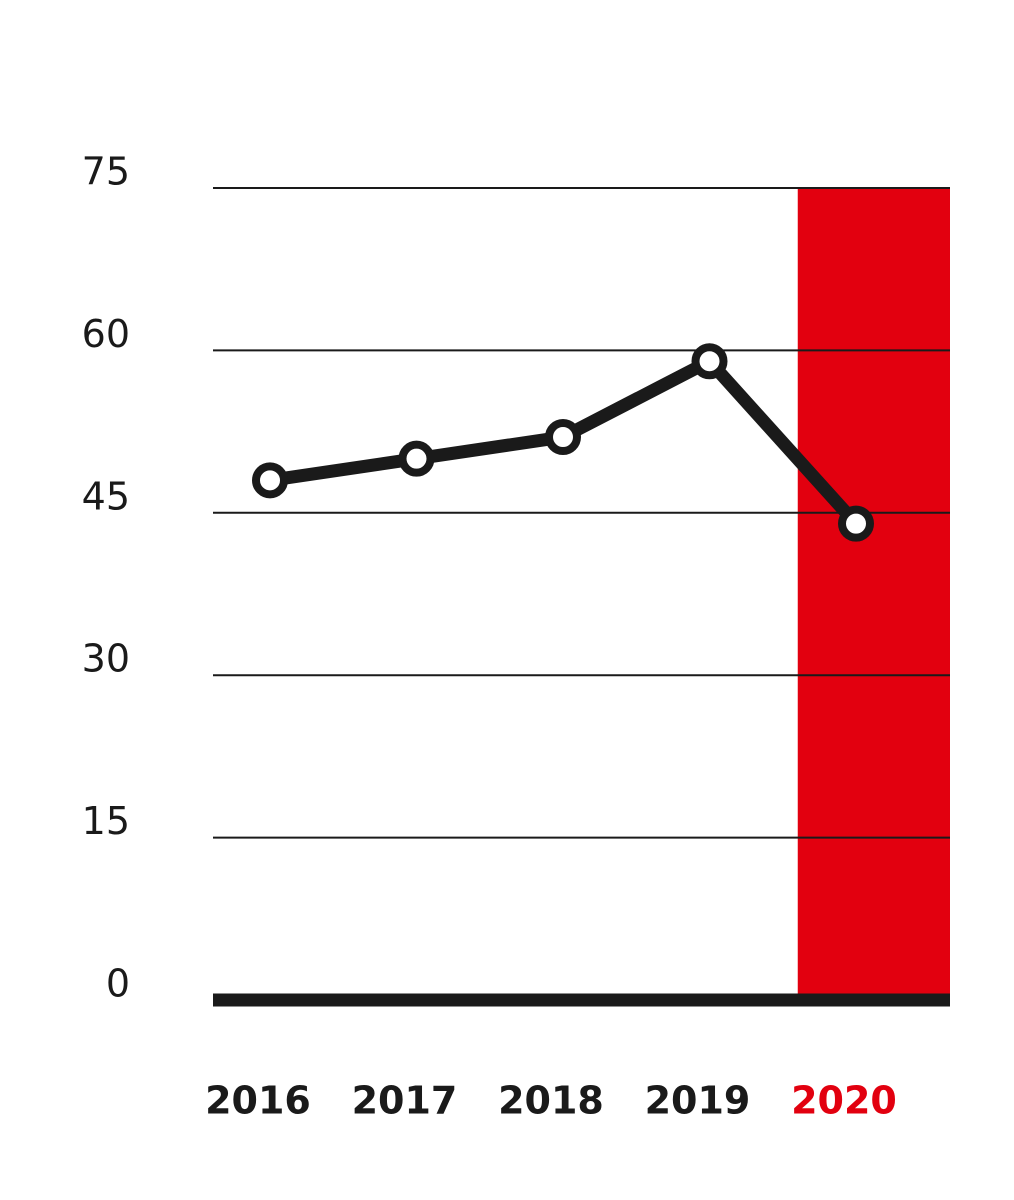  Describe the element at coordinates (106, 659) in the screenshot. I see `y-tick-label: 30` at that location.